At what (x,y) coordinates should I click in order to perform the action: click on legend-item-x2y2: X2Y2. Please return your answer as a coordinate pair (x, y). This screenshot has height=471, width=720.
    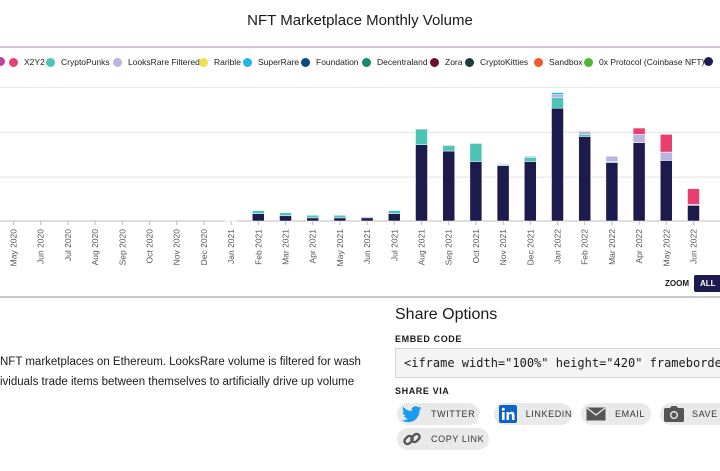
    Looking at the image, I should click on (27, 62).